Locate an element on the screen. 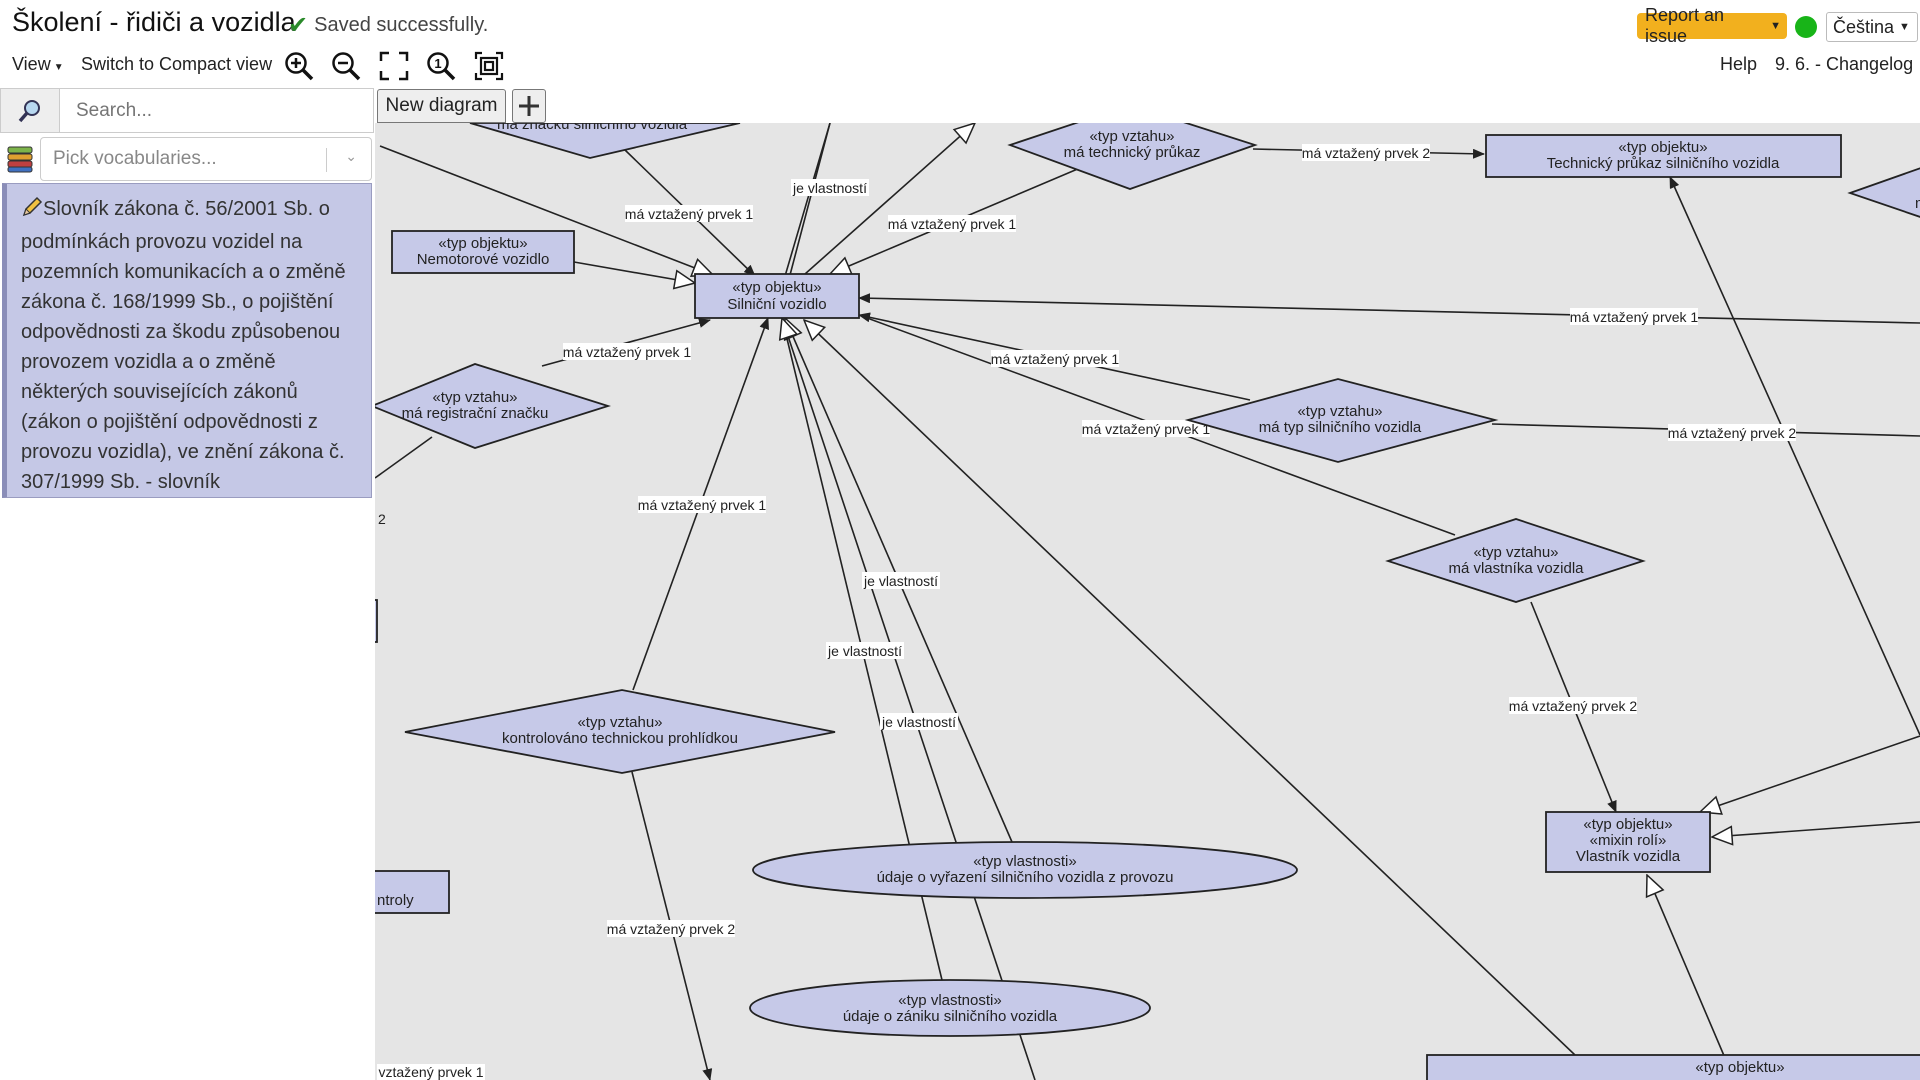  node-name: údaje o zániku silničního vozidla is located at coordinates (950, 1016).